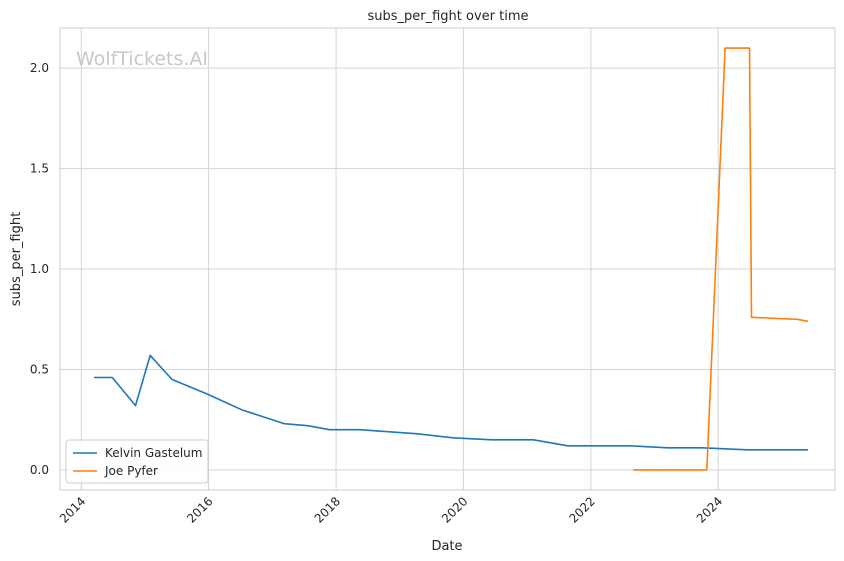 This screenshot has height=561, width=844. I want to click on legend-box, so click(137, 461).